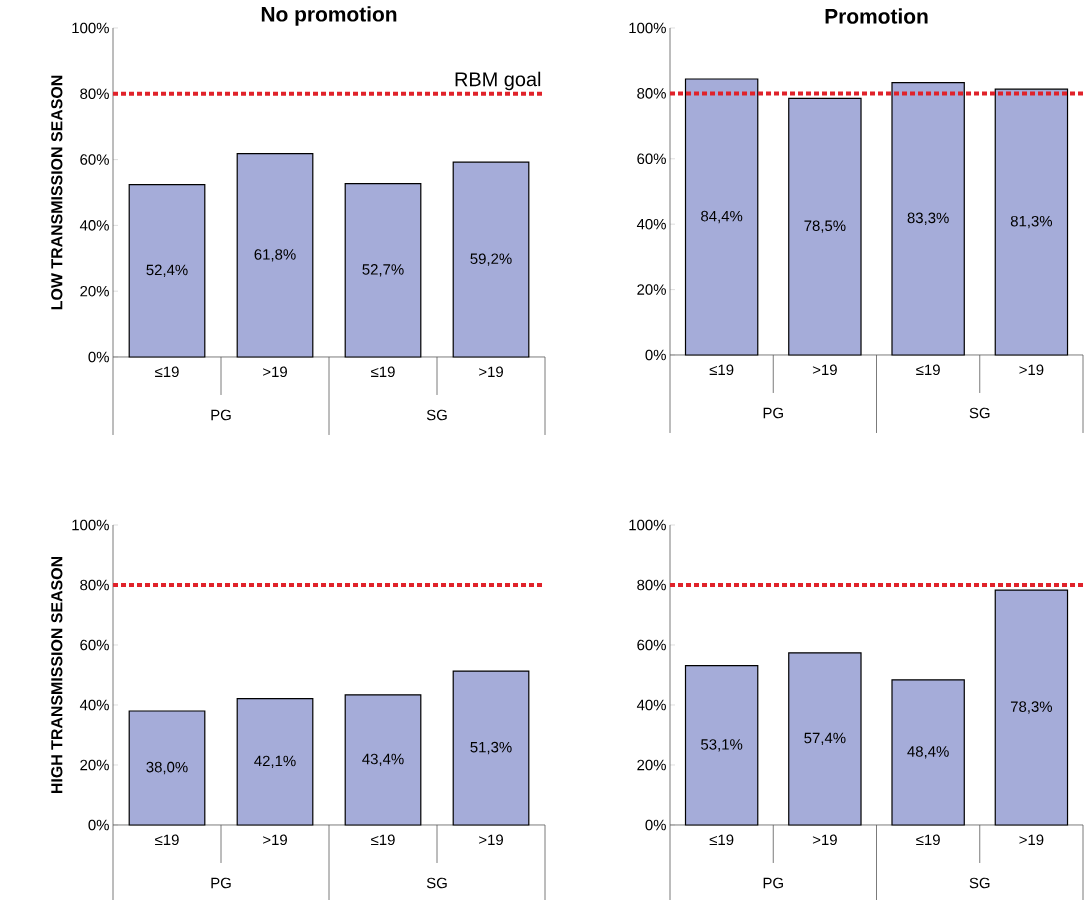 This screenshot has height=900, width=1087. I want to click on data-label: 83,3%, so click(928, 218).